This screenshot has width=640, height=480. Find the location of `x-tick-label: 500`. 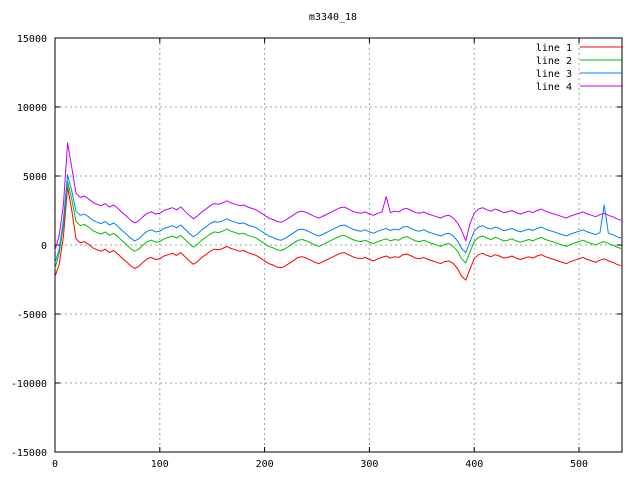

x-tick-label: 500 is located at coordinates (579, 464).